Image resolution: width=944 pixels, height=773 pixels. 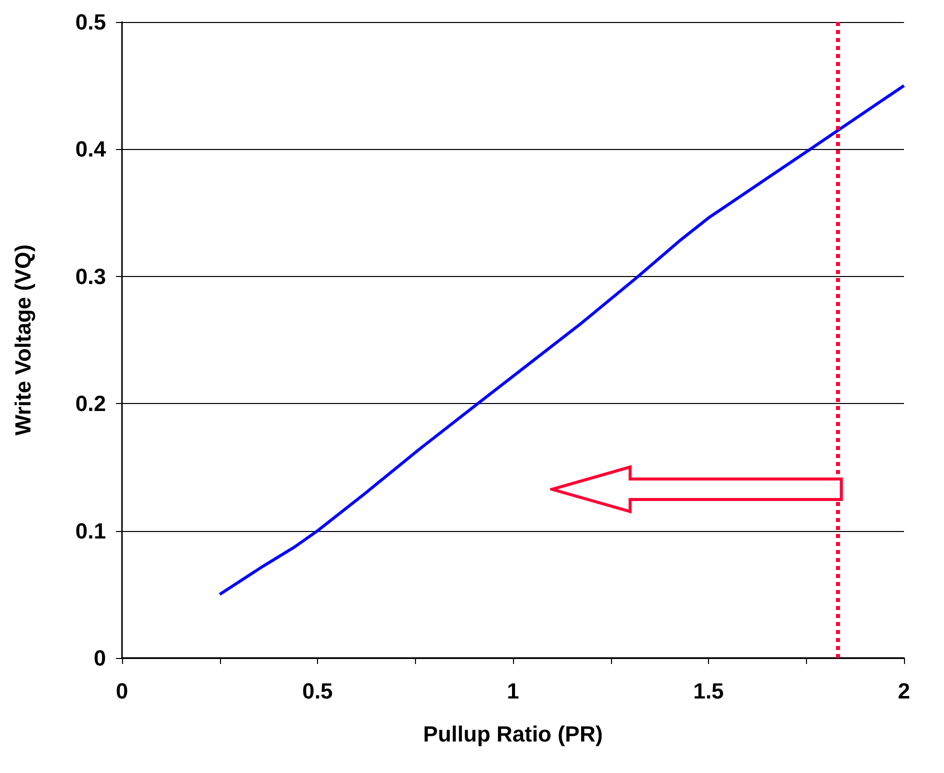 What do you see at coordinates (100, 658) in the screenshot?
I see `y-tick-label: 0` at bounding box center [100, 658].